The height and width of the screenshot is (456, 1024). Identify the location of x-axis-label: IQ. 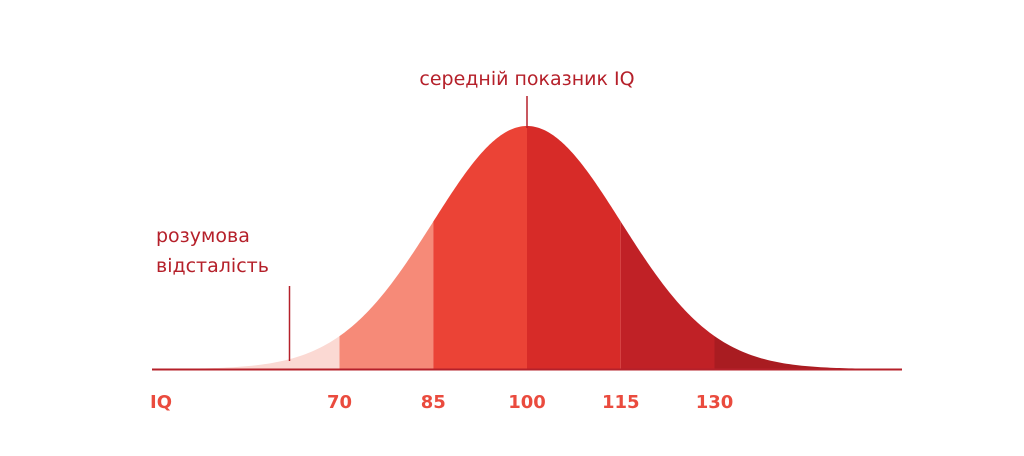
(161, 402).